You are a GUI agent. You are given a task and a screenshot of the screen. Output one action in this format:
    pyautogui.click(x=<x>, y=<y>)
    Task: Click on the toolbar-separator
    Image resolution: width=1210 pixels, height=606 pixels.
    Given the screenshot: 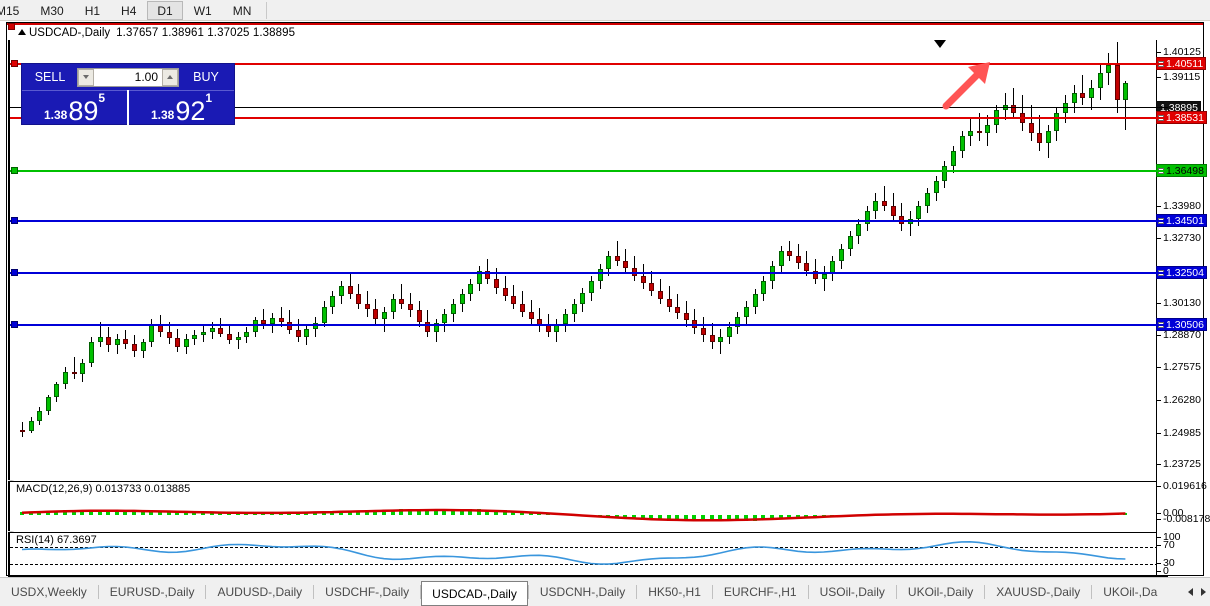 What is the action you would take?
    pyautogui.click(x=267, y=10)
    